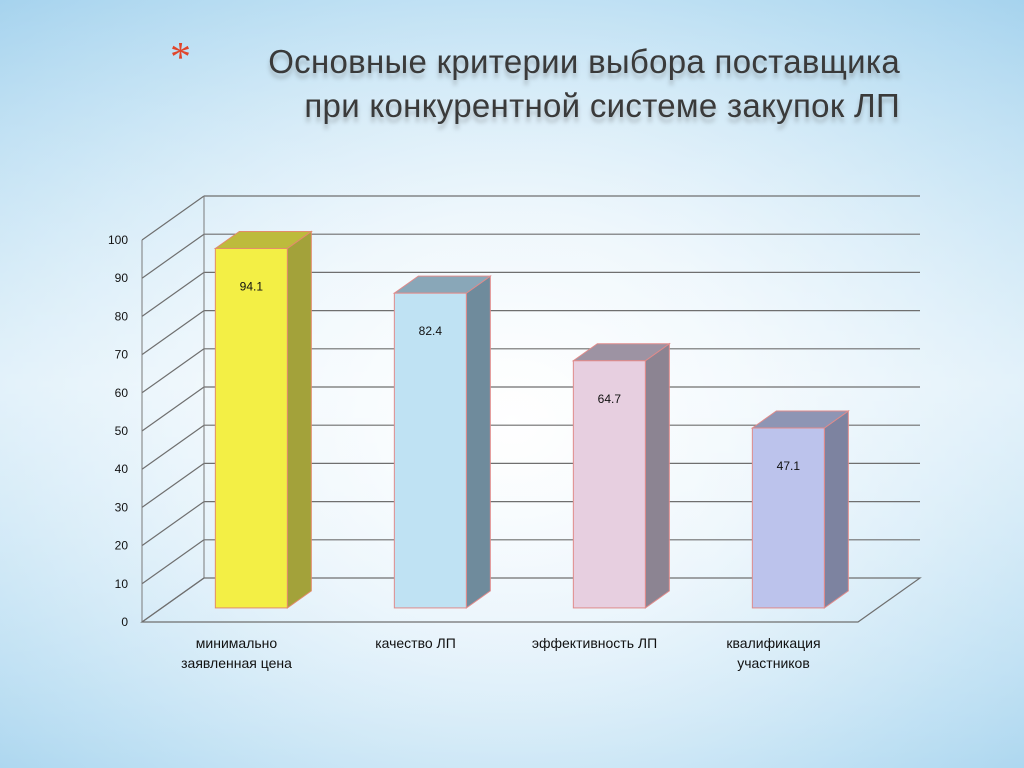  I want to click on data-label-1: 82.4, so click(431, 331).